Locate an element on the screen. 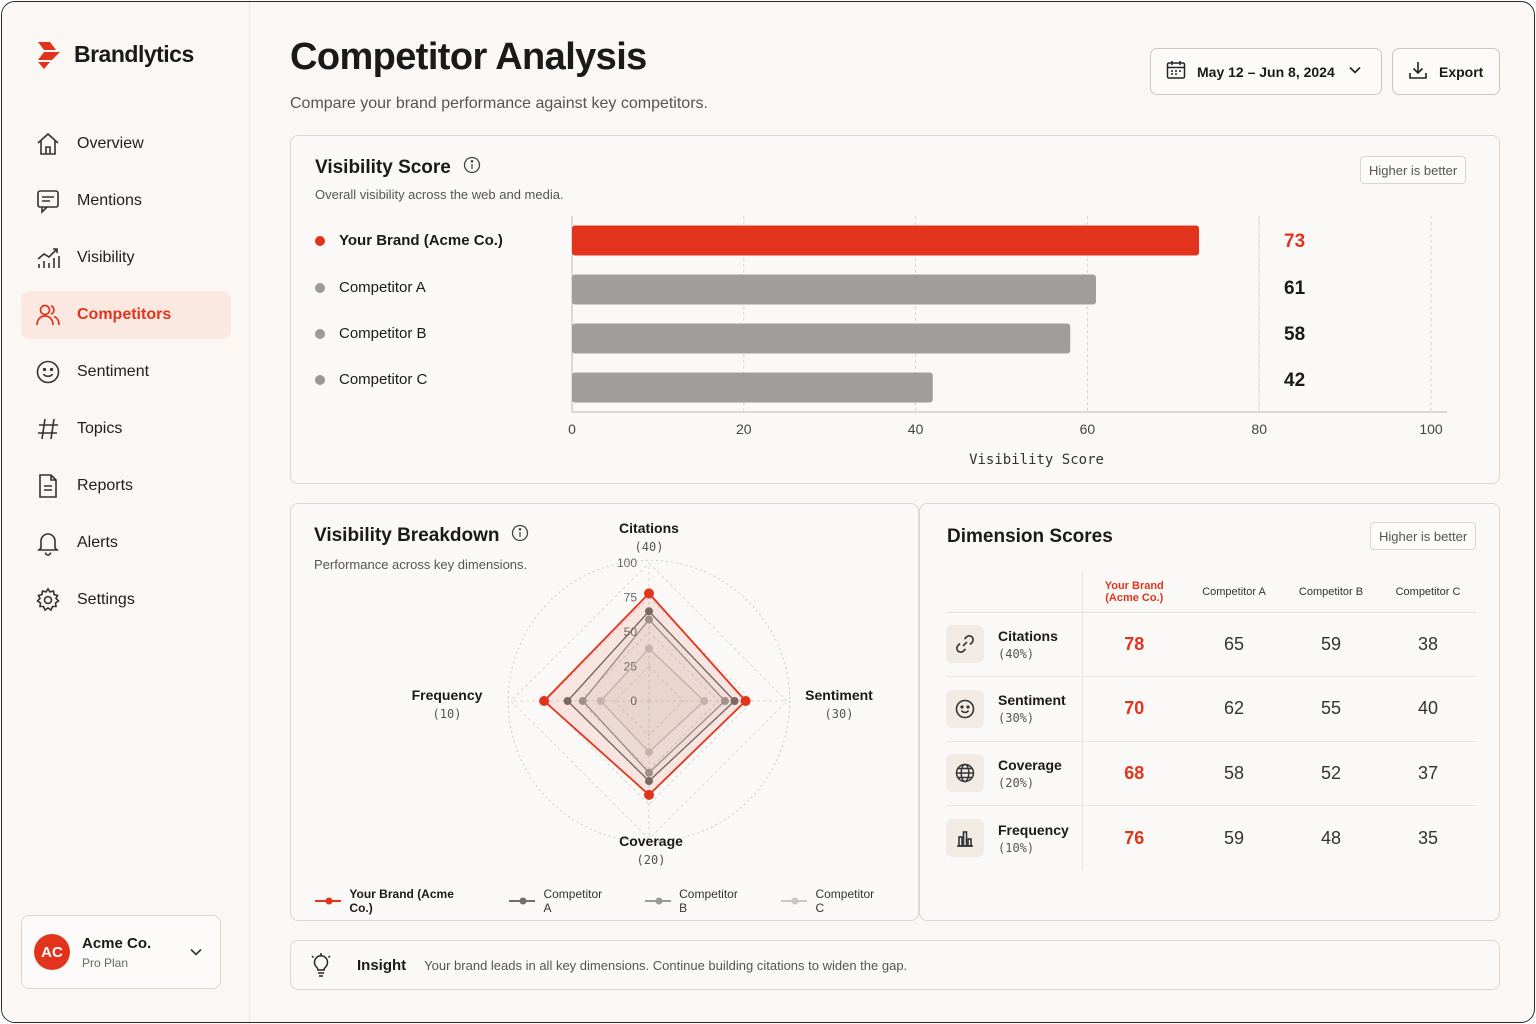 The width and height of the screenshot is (1536, 1024). dimension-cell: Sentiment (30%) is located at coordinates (1014, 709).